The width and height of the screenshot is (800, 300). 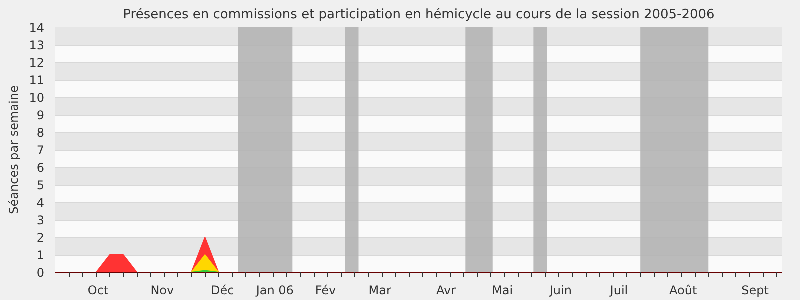 I want to click on y-tick-label: 9, so click(x=40, y=115).